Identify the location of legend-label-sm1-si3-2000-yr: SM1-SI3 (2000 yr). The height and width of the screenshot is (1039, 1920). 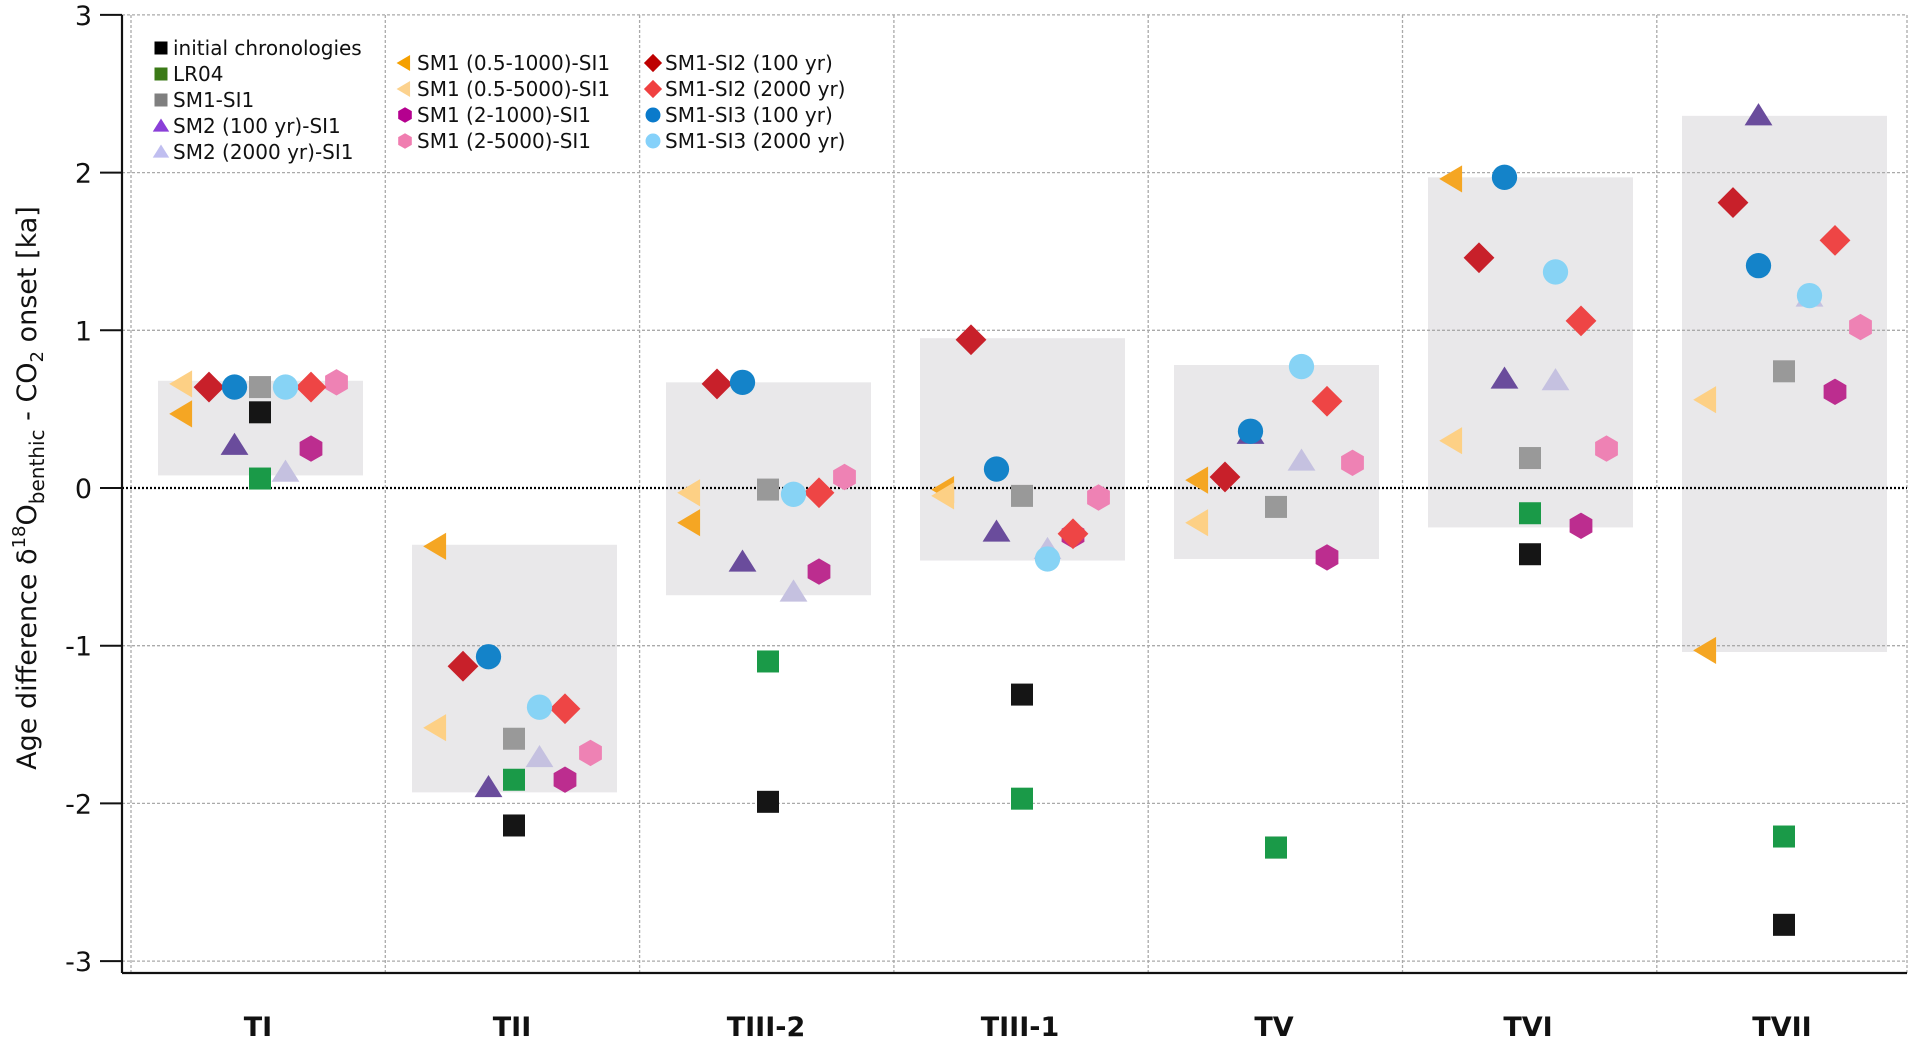
(755, 141).